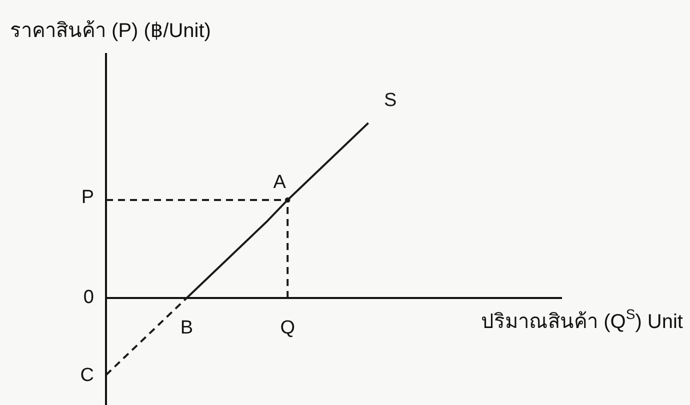 The width and height of the screenshot is (690, 405). What do you see at coordinates (582, 319) in the screenshot?
I see `x-axis-title: ปริมาณสินค้า (Q$^{S}$) Unit` at bounding box center [582, 319].